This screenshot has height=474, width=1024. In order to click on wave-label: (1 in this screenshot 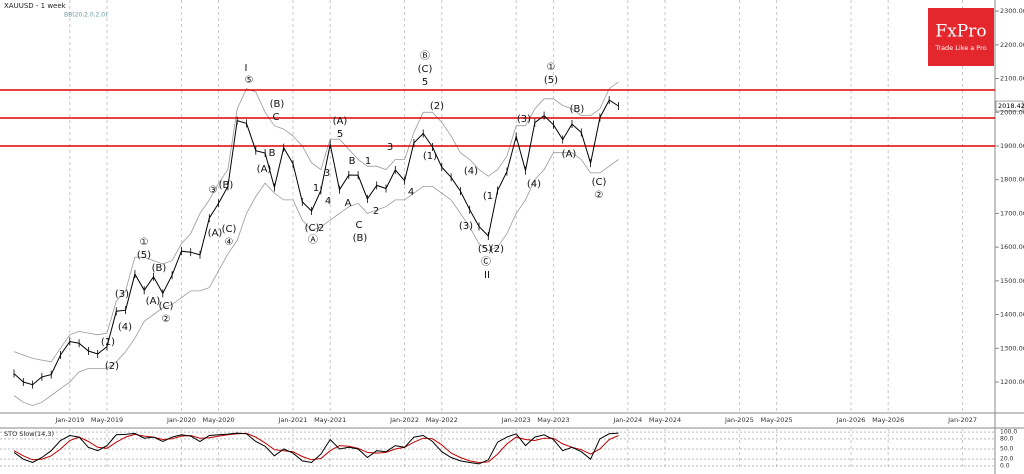, I will do `click(488, 196)`.